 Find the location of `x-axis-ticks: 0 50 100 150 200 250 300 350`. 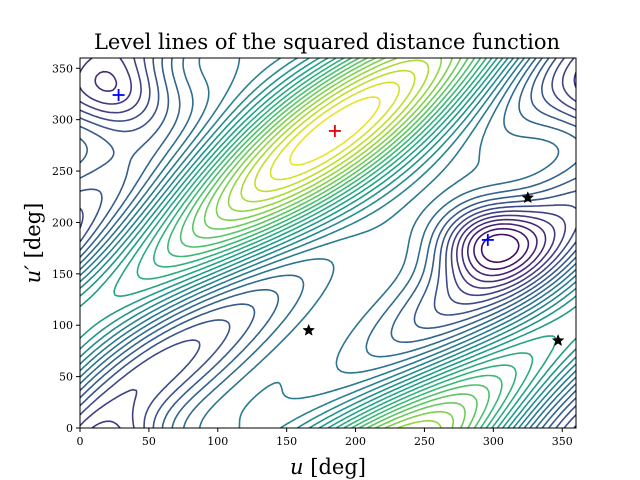

x-axis-ticks: 0 50 100 150 200 250 300 350 is located at coordinates (325, 438).